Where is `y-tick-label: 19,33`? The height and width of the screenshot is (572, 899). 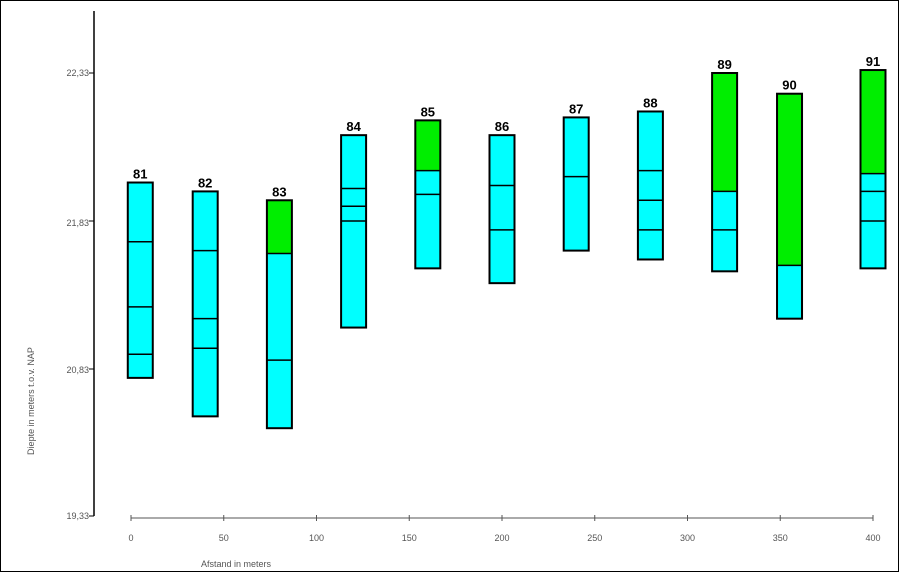 y-tick-label: 19,33 is located at coordinates (77, 516).